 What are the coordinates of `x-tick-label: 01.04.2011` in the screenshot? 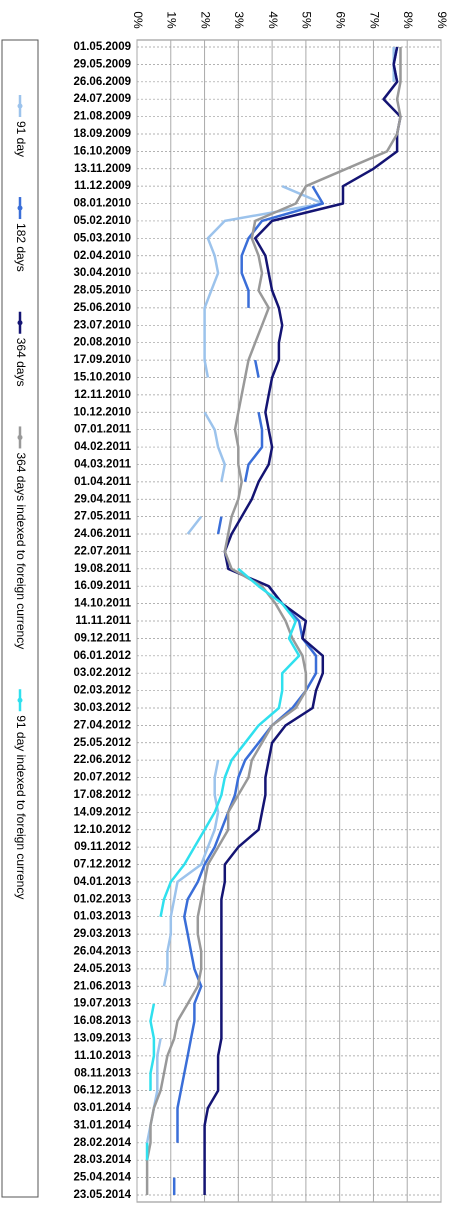 It's located at (103, 482).